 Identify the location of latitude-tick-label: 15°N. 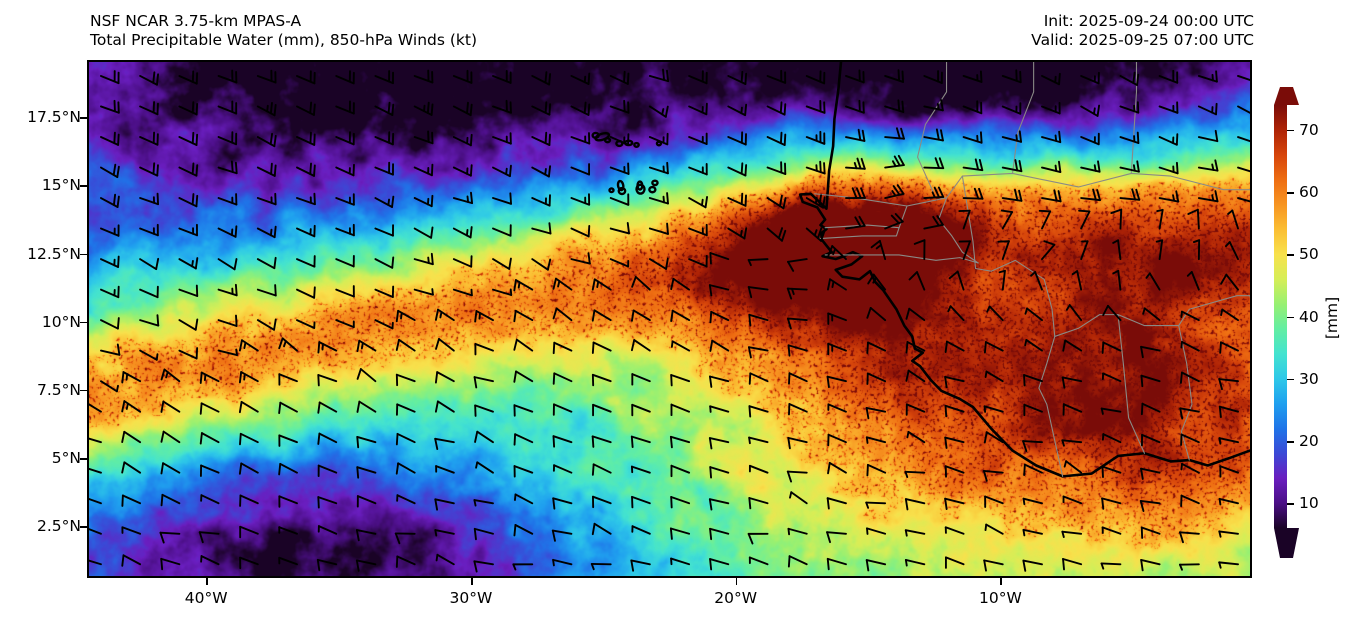
(61, 185).